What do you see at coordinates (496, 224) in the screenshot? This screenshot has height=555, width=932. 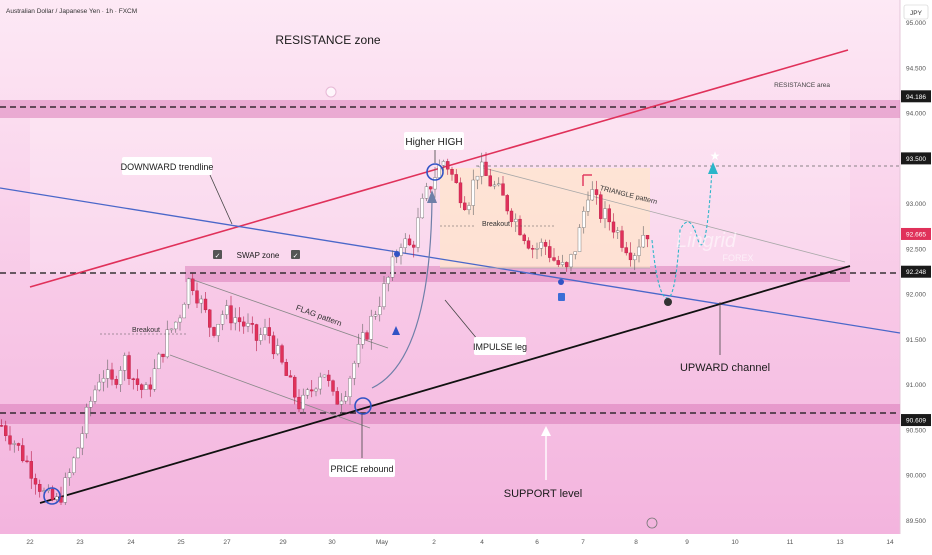 I see `breakout-right-label: Breakout` at bounding box center [496, 224].